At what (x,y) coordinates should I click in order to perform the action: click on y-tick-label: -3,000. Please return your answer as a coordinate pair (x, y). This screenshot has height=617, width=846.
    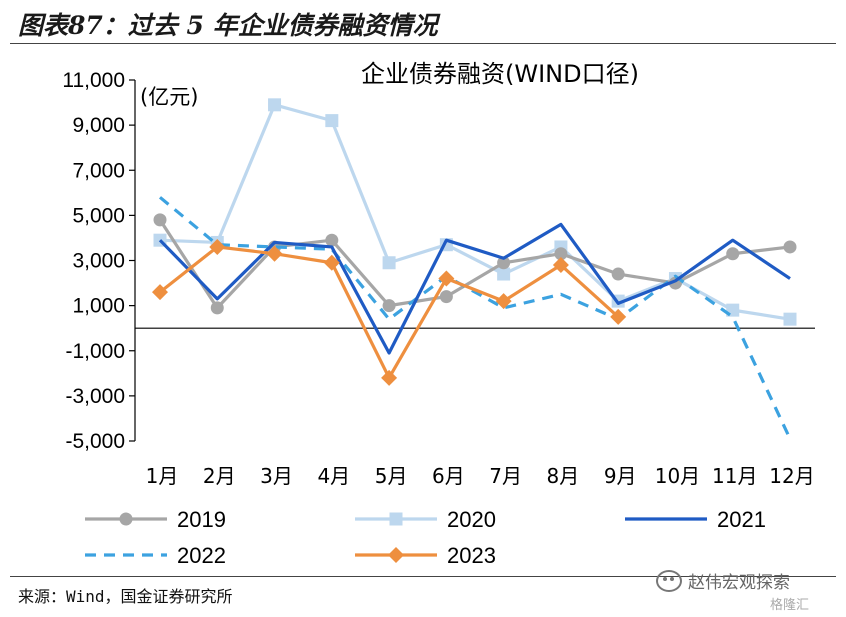
    Looking at the image, I should click on (95, 396).